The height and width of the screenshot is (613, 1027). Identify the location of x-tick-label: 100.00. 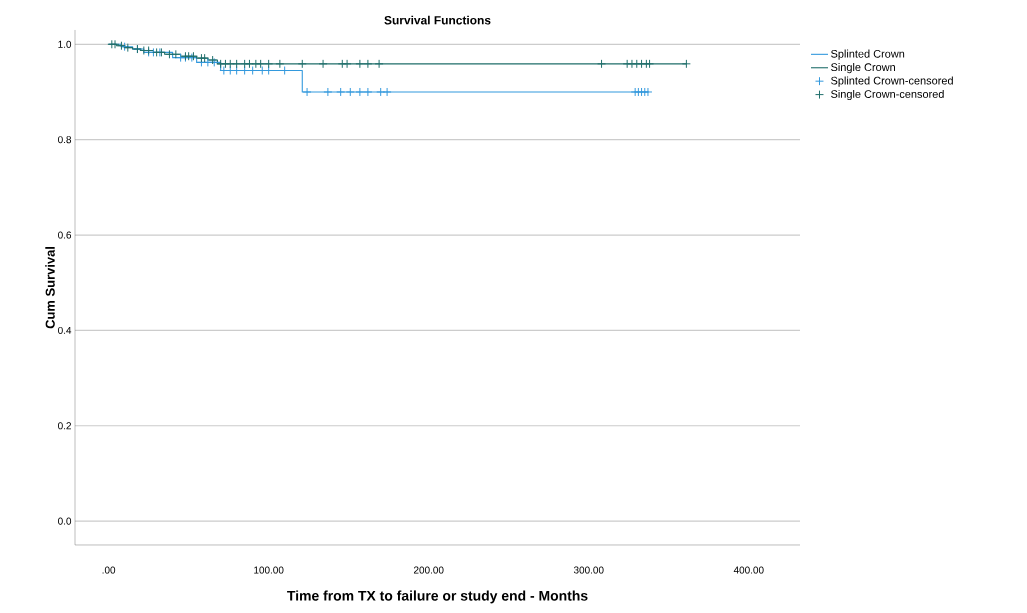
(269, 570).